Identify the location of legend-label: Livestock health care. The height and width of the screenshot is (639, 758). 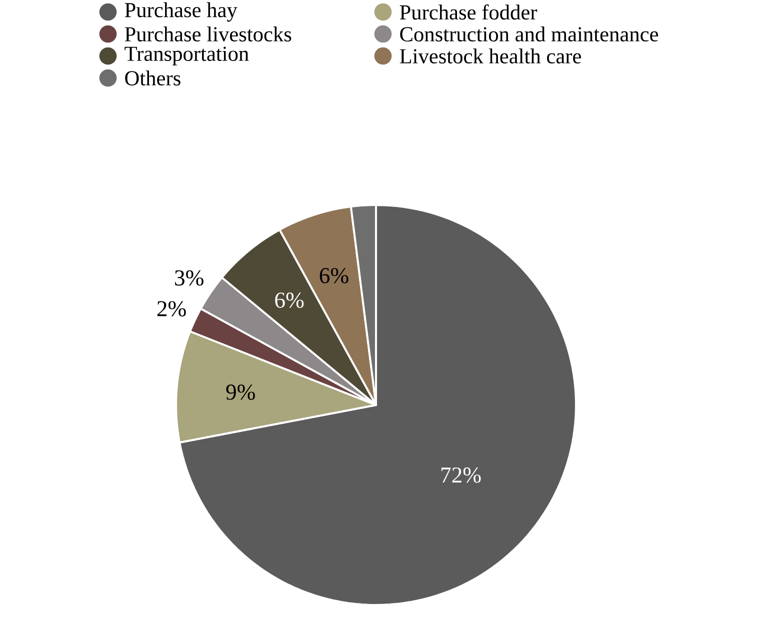
(490, 56).